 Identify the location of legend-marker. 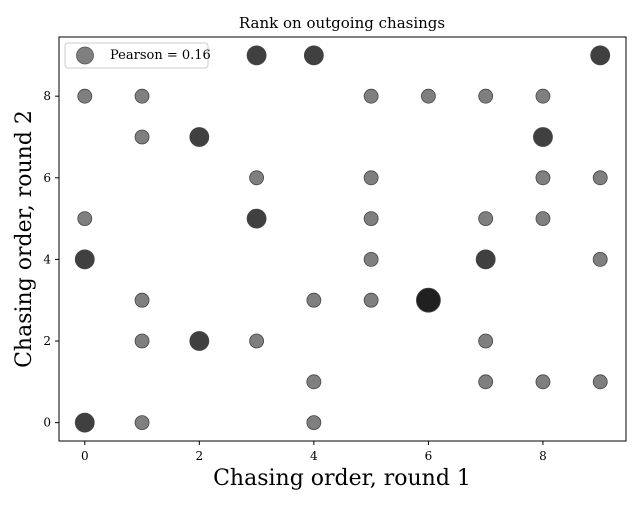
(85, 55).